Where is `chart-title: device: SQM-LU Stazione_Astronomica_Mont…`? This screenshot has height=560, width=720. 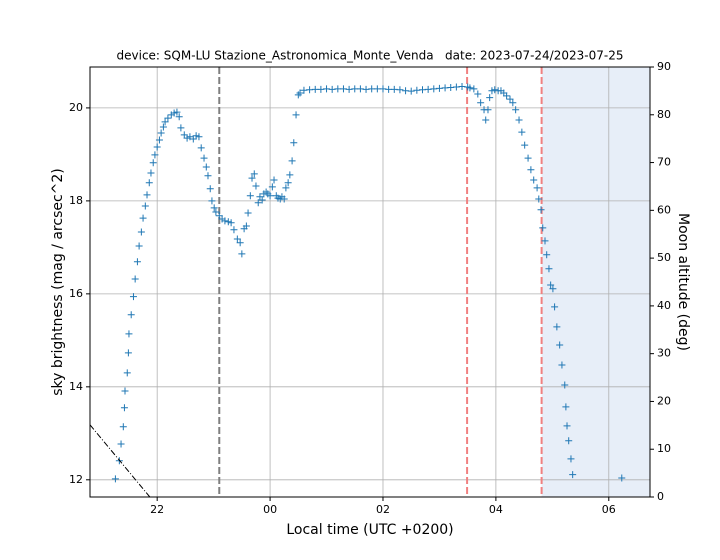
chart-title: device: SQM-LU Stazione_Astronomica_Mont… is located at coordinates (370, 56).